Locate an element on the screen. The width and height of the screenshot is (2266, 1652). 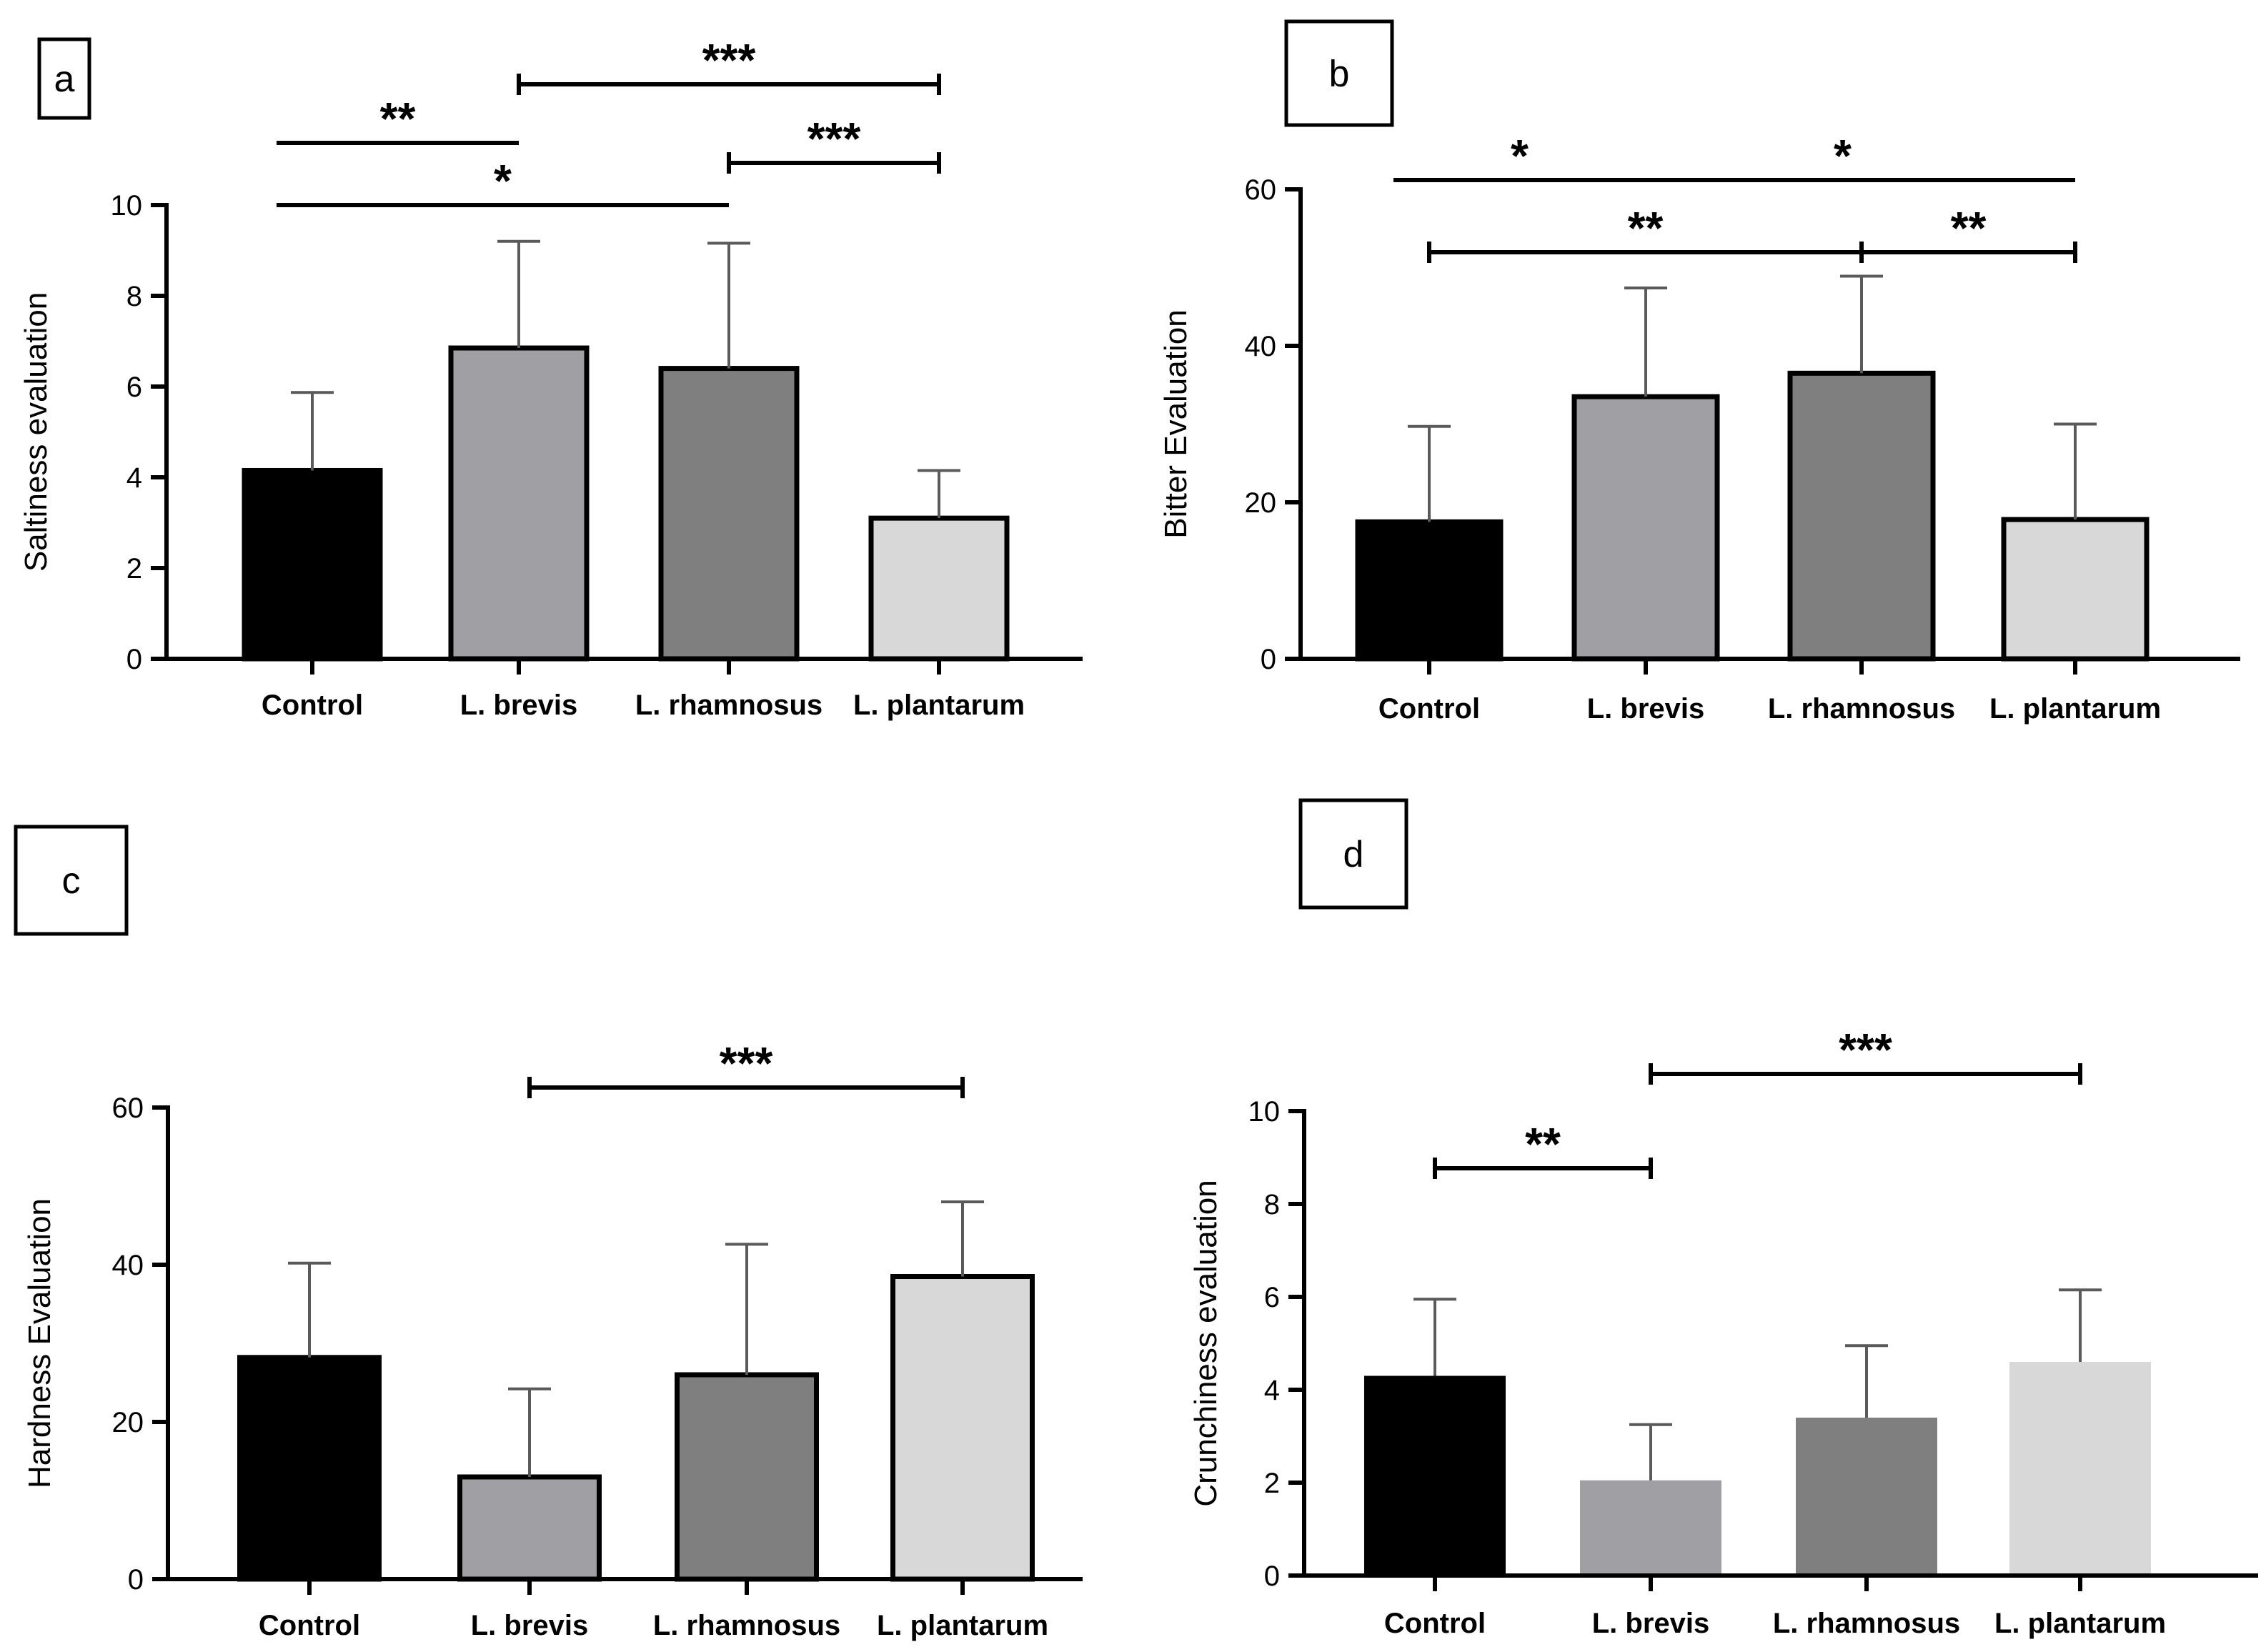
x-tick-label-a-2: L. rhamnosus is located at coordinates (729, 705).